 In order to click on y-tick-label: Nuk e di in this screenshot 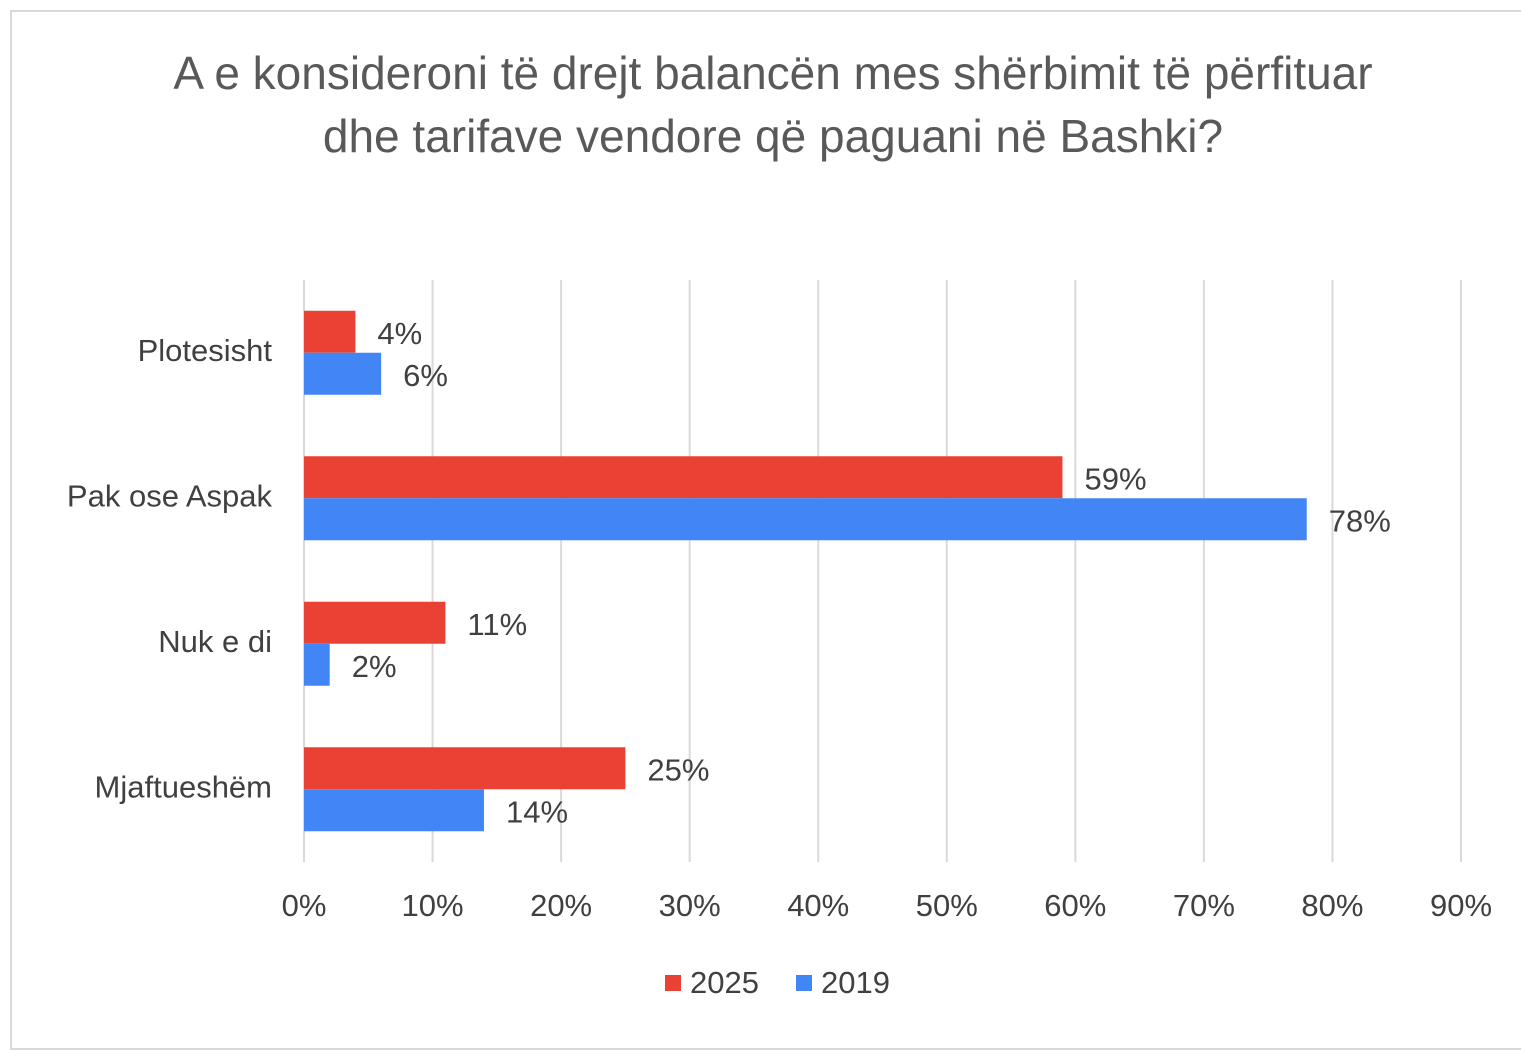, I will do `click(215, 641)`.